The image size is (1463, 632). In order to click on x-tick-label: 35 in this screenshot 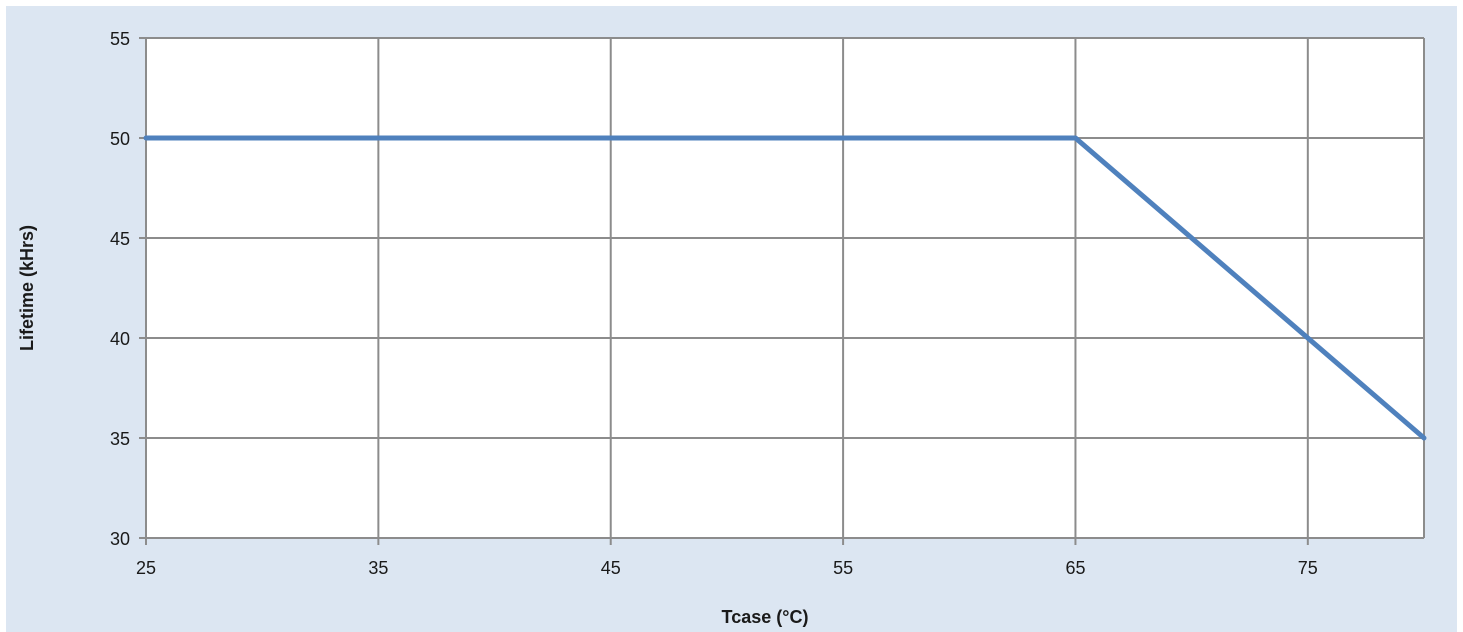, I will do `click(378, 568)`.